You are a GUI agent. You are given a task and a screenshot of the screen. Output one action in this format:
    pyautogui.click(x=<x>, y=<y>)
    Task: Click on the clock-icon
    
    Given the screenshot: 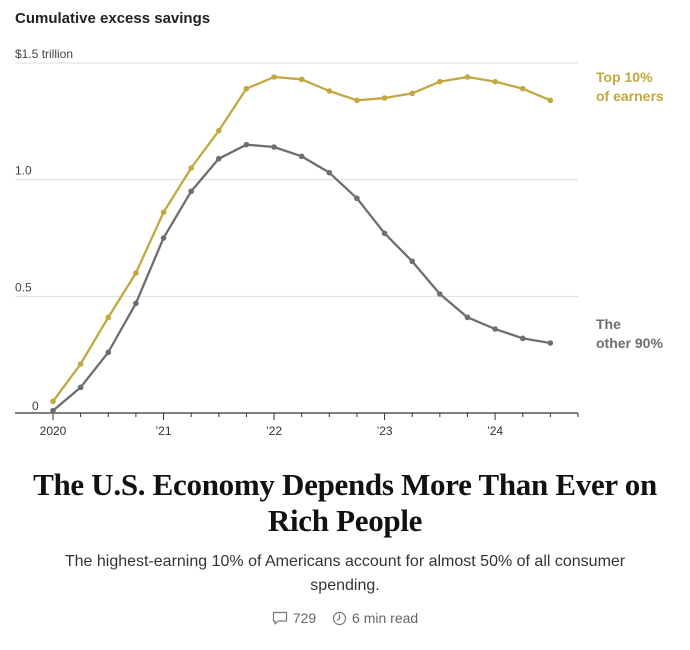 What is the action you would take?
    pyautogui.click(x=339, y=618)
    